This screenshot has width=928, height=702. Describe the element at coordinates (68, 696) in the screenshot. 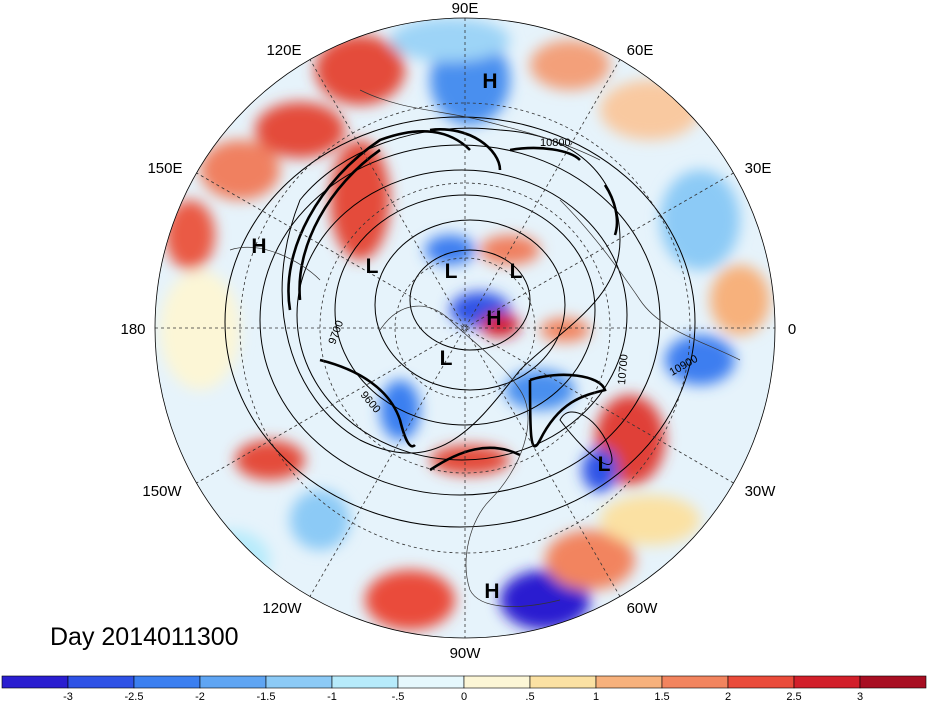

I see `colorbar-tick-label: -3` at that location.